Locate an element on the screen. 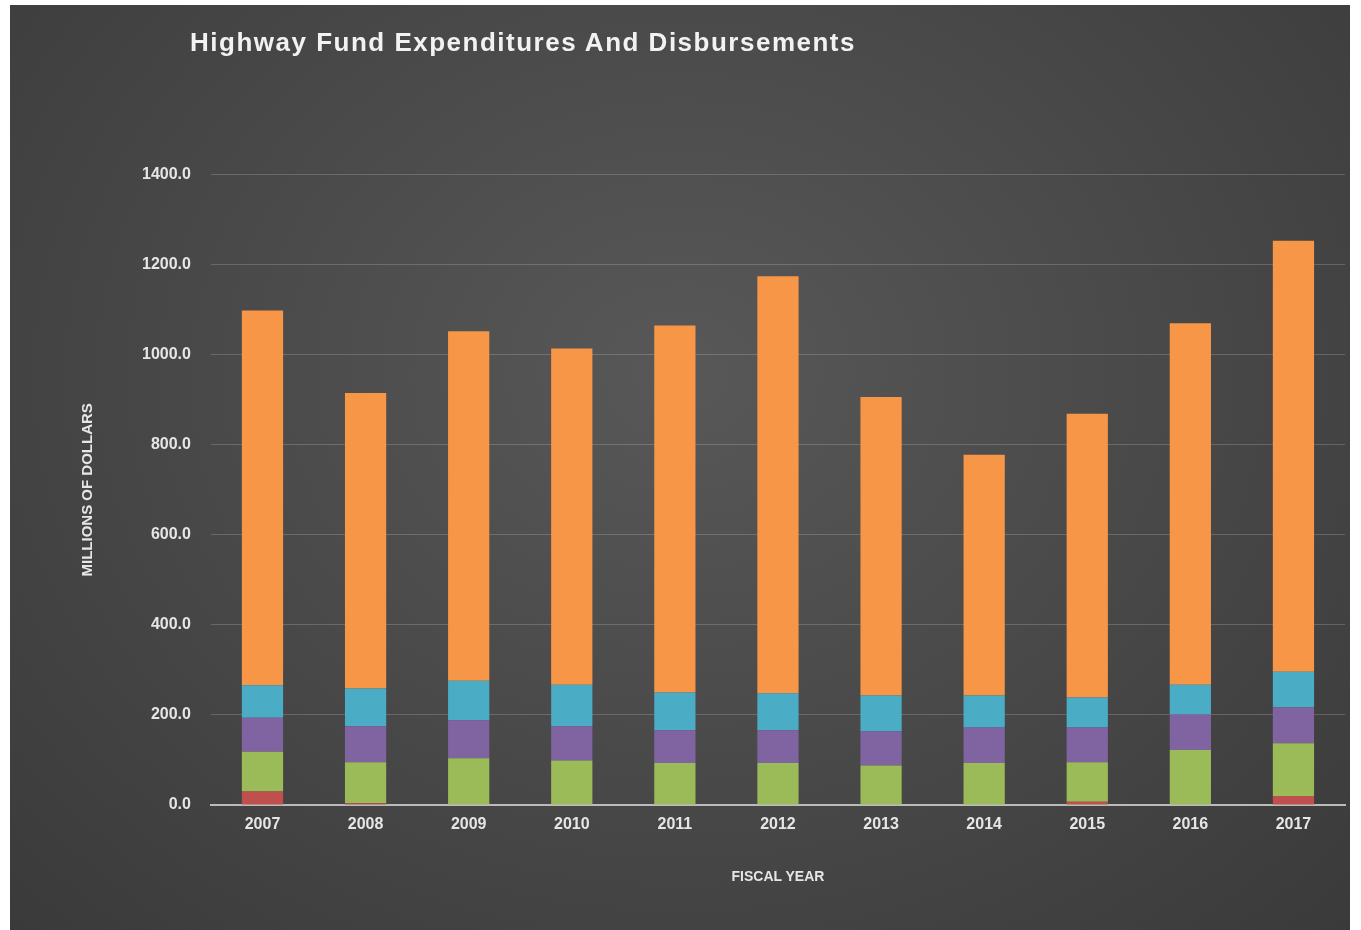 The height and width of the screenshot is (930, 1361). y-tick-label: 1000.0 is located at coordinates (167, 354).